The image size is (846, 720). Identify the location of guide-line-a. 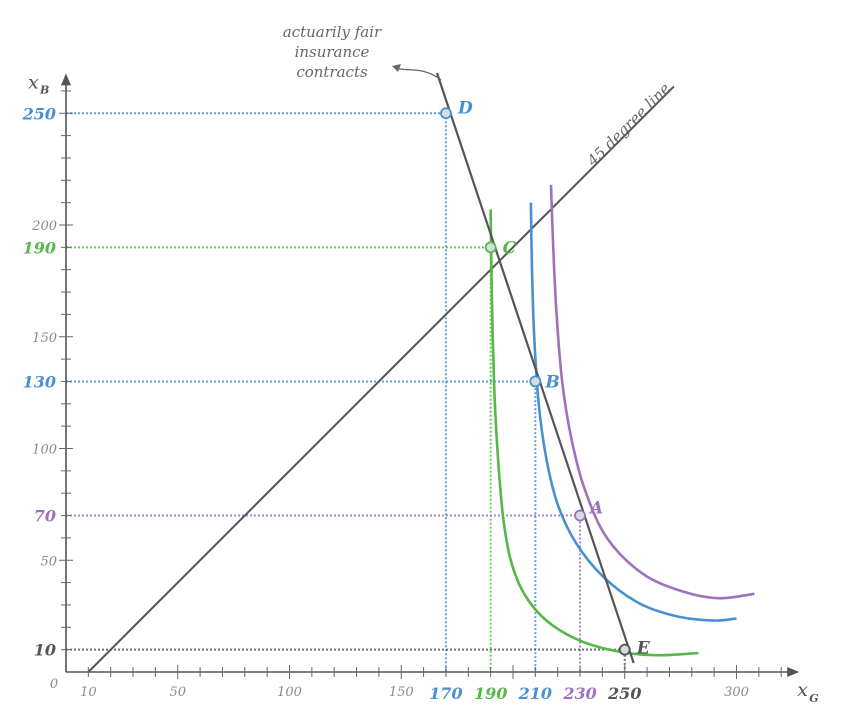
(324, 593).